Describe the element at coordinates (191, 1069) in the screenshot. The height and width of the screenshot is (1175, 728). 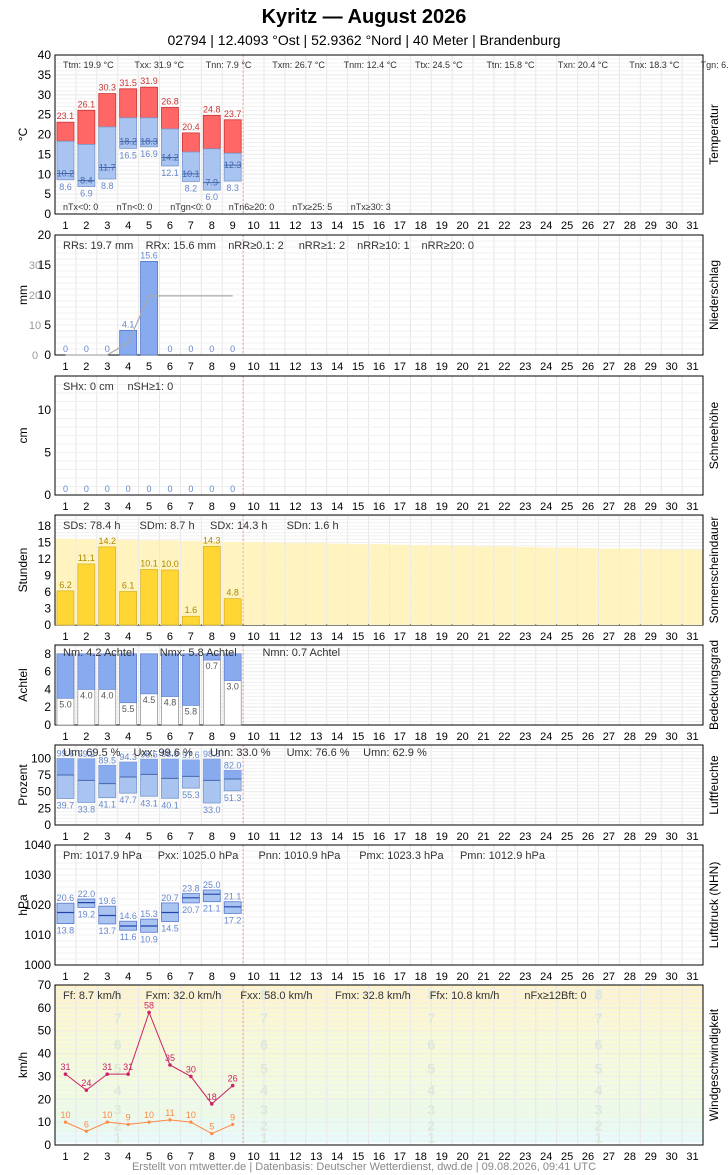
I see `wind-gust-label: 30` at that location.